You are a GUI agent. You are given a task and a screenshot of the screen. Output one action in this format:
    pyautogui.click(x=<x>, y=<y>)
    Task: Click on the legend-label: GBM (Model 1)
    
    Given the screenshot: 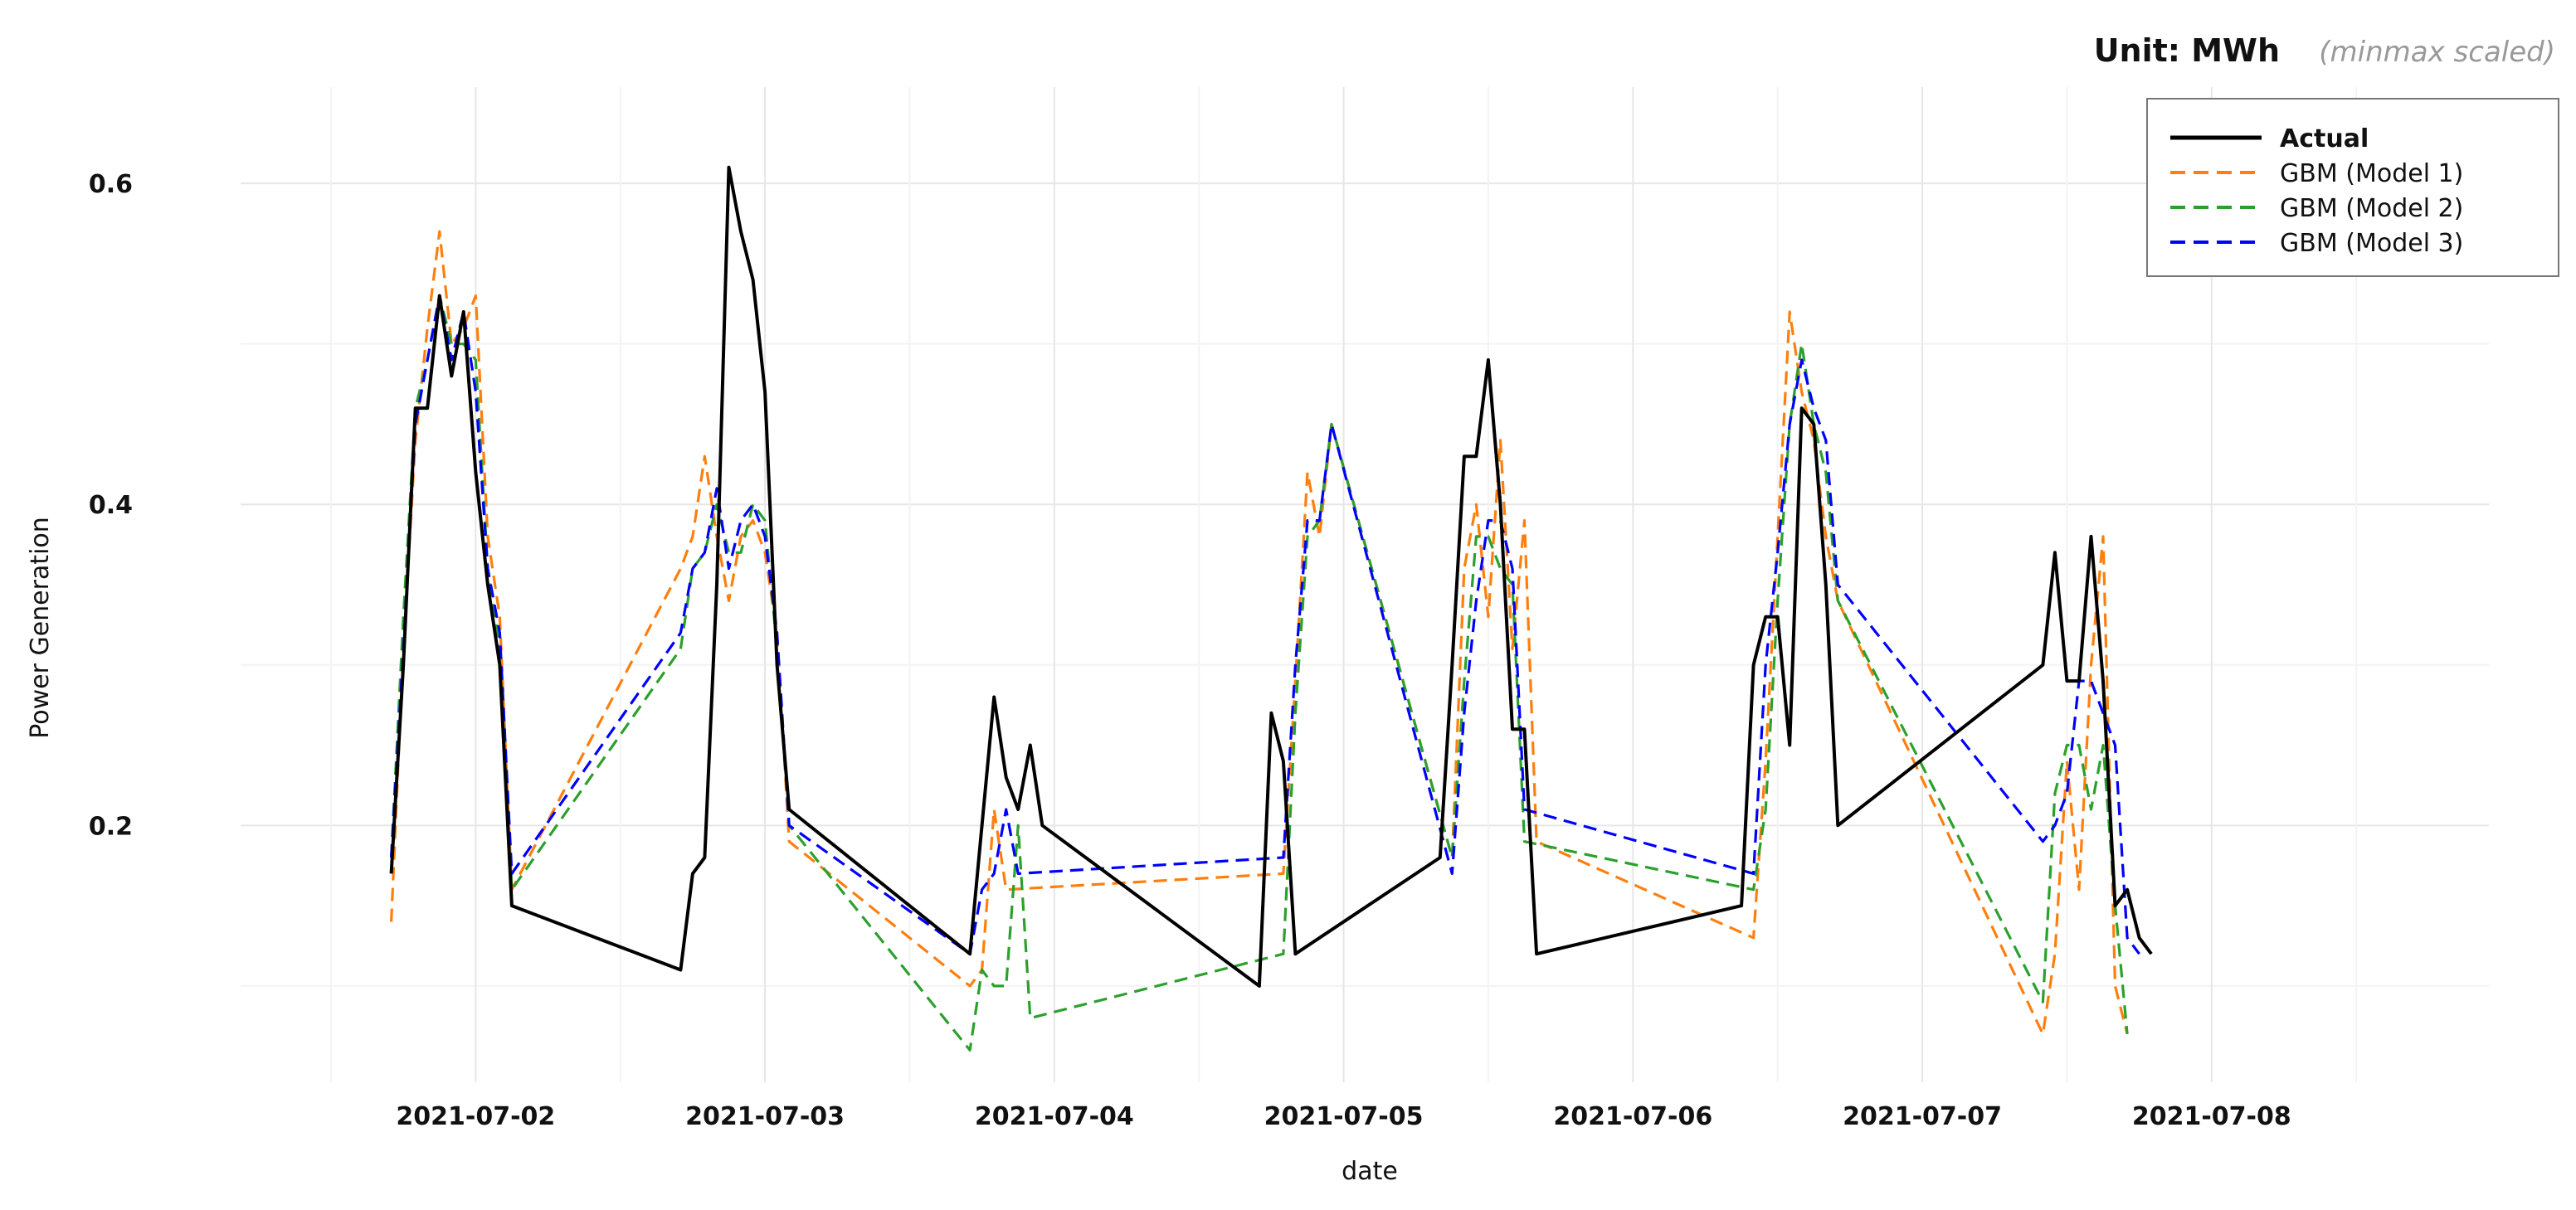 What is the action you would take?
    pyautogui.click(x=2371, y=173)
    